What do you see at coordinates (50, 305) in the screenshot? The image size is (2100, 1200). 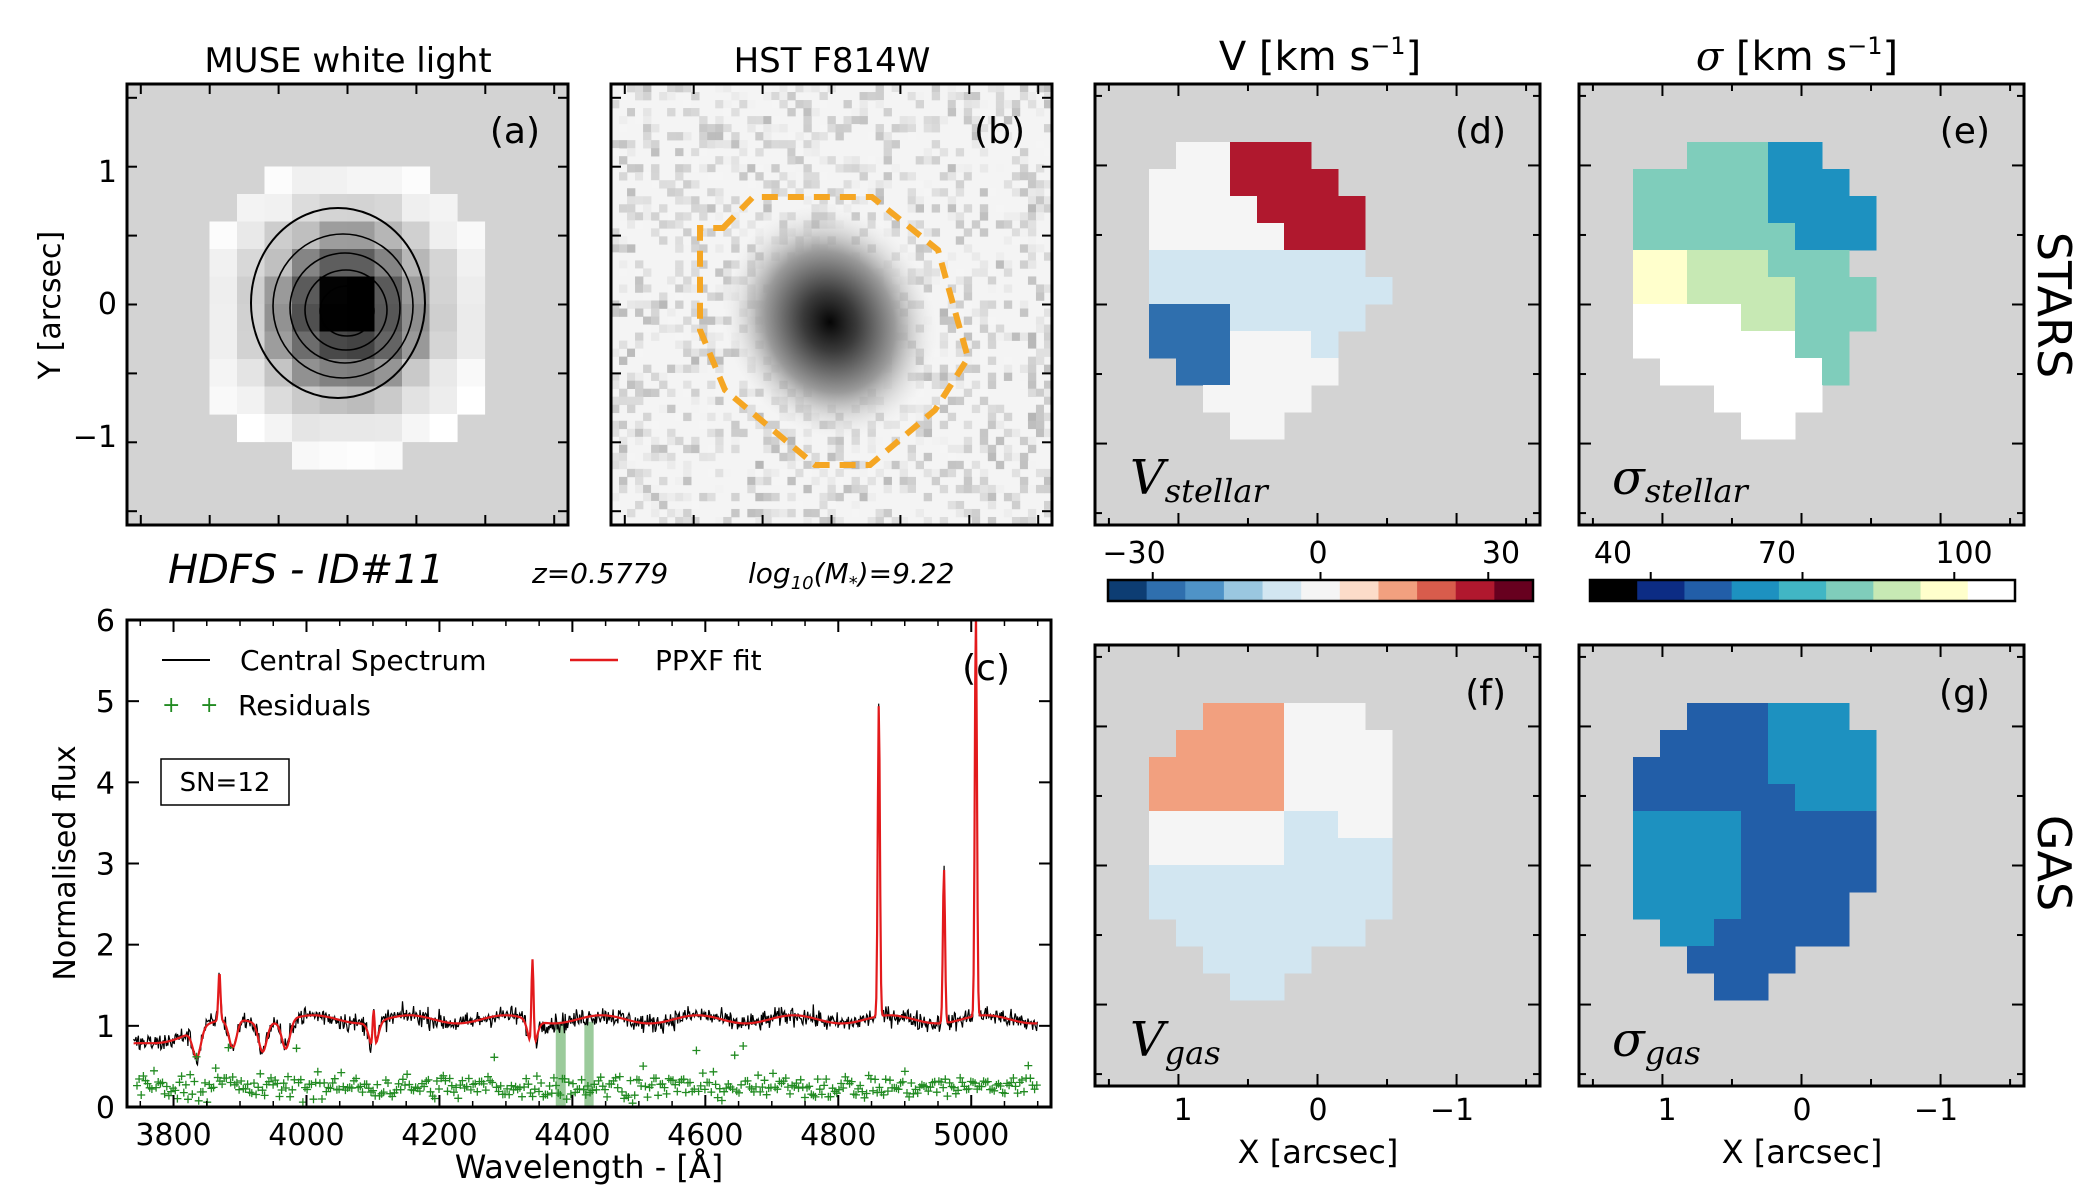 I see `panel-a-ylabel: Y [arcsec]` at bounding box center [50, 305].